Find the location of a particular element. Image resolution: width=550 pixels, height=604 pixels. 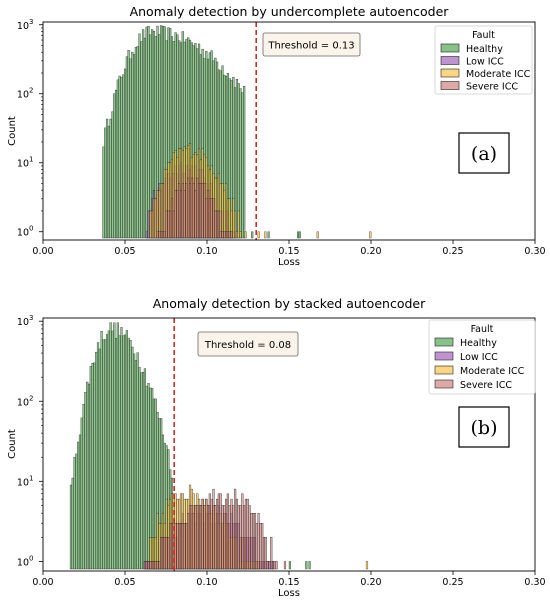

x-tick-label: 0.25 is located at coordinates (452, 251).